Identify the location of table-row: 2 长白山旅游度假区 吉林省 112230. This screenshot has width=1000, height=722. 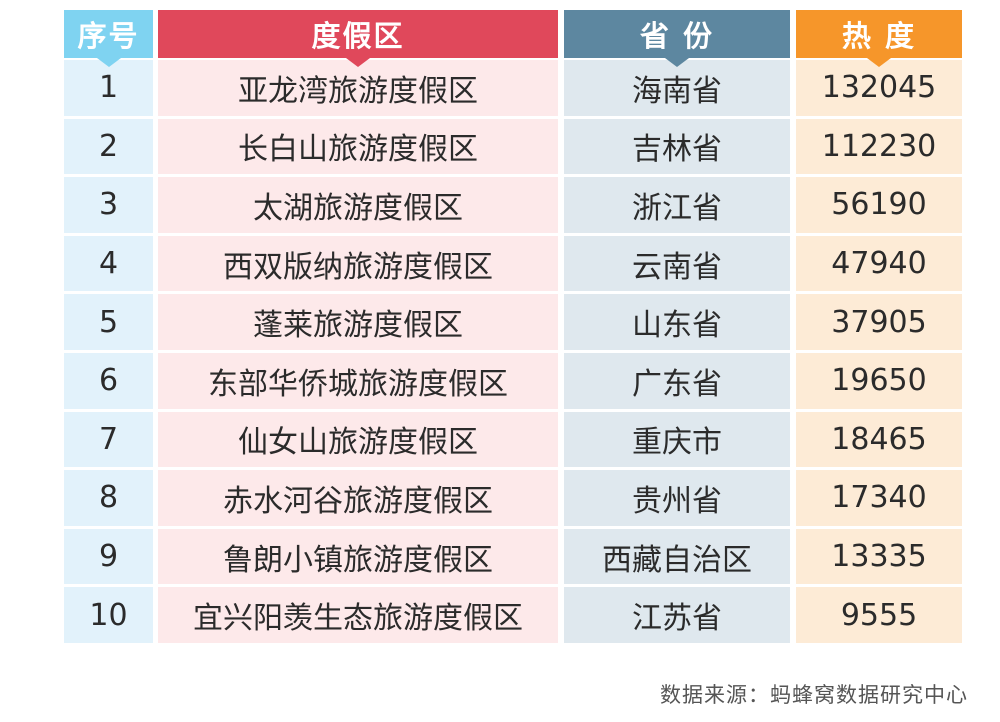
(513, 148).